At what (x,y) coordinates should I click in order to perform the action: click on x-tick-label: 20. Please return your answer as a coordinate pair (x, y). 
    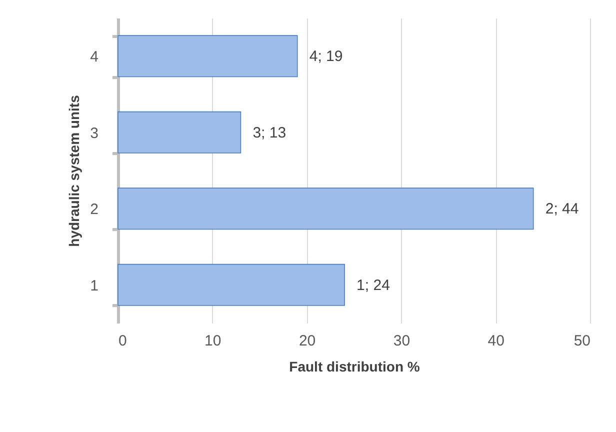
    Looking at the image, I should click on (307, 341).